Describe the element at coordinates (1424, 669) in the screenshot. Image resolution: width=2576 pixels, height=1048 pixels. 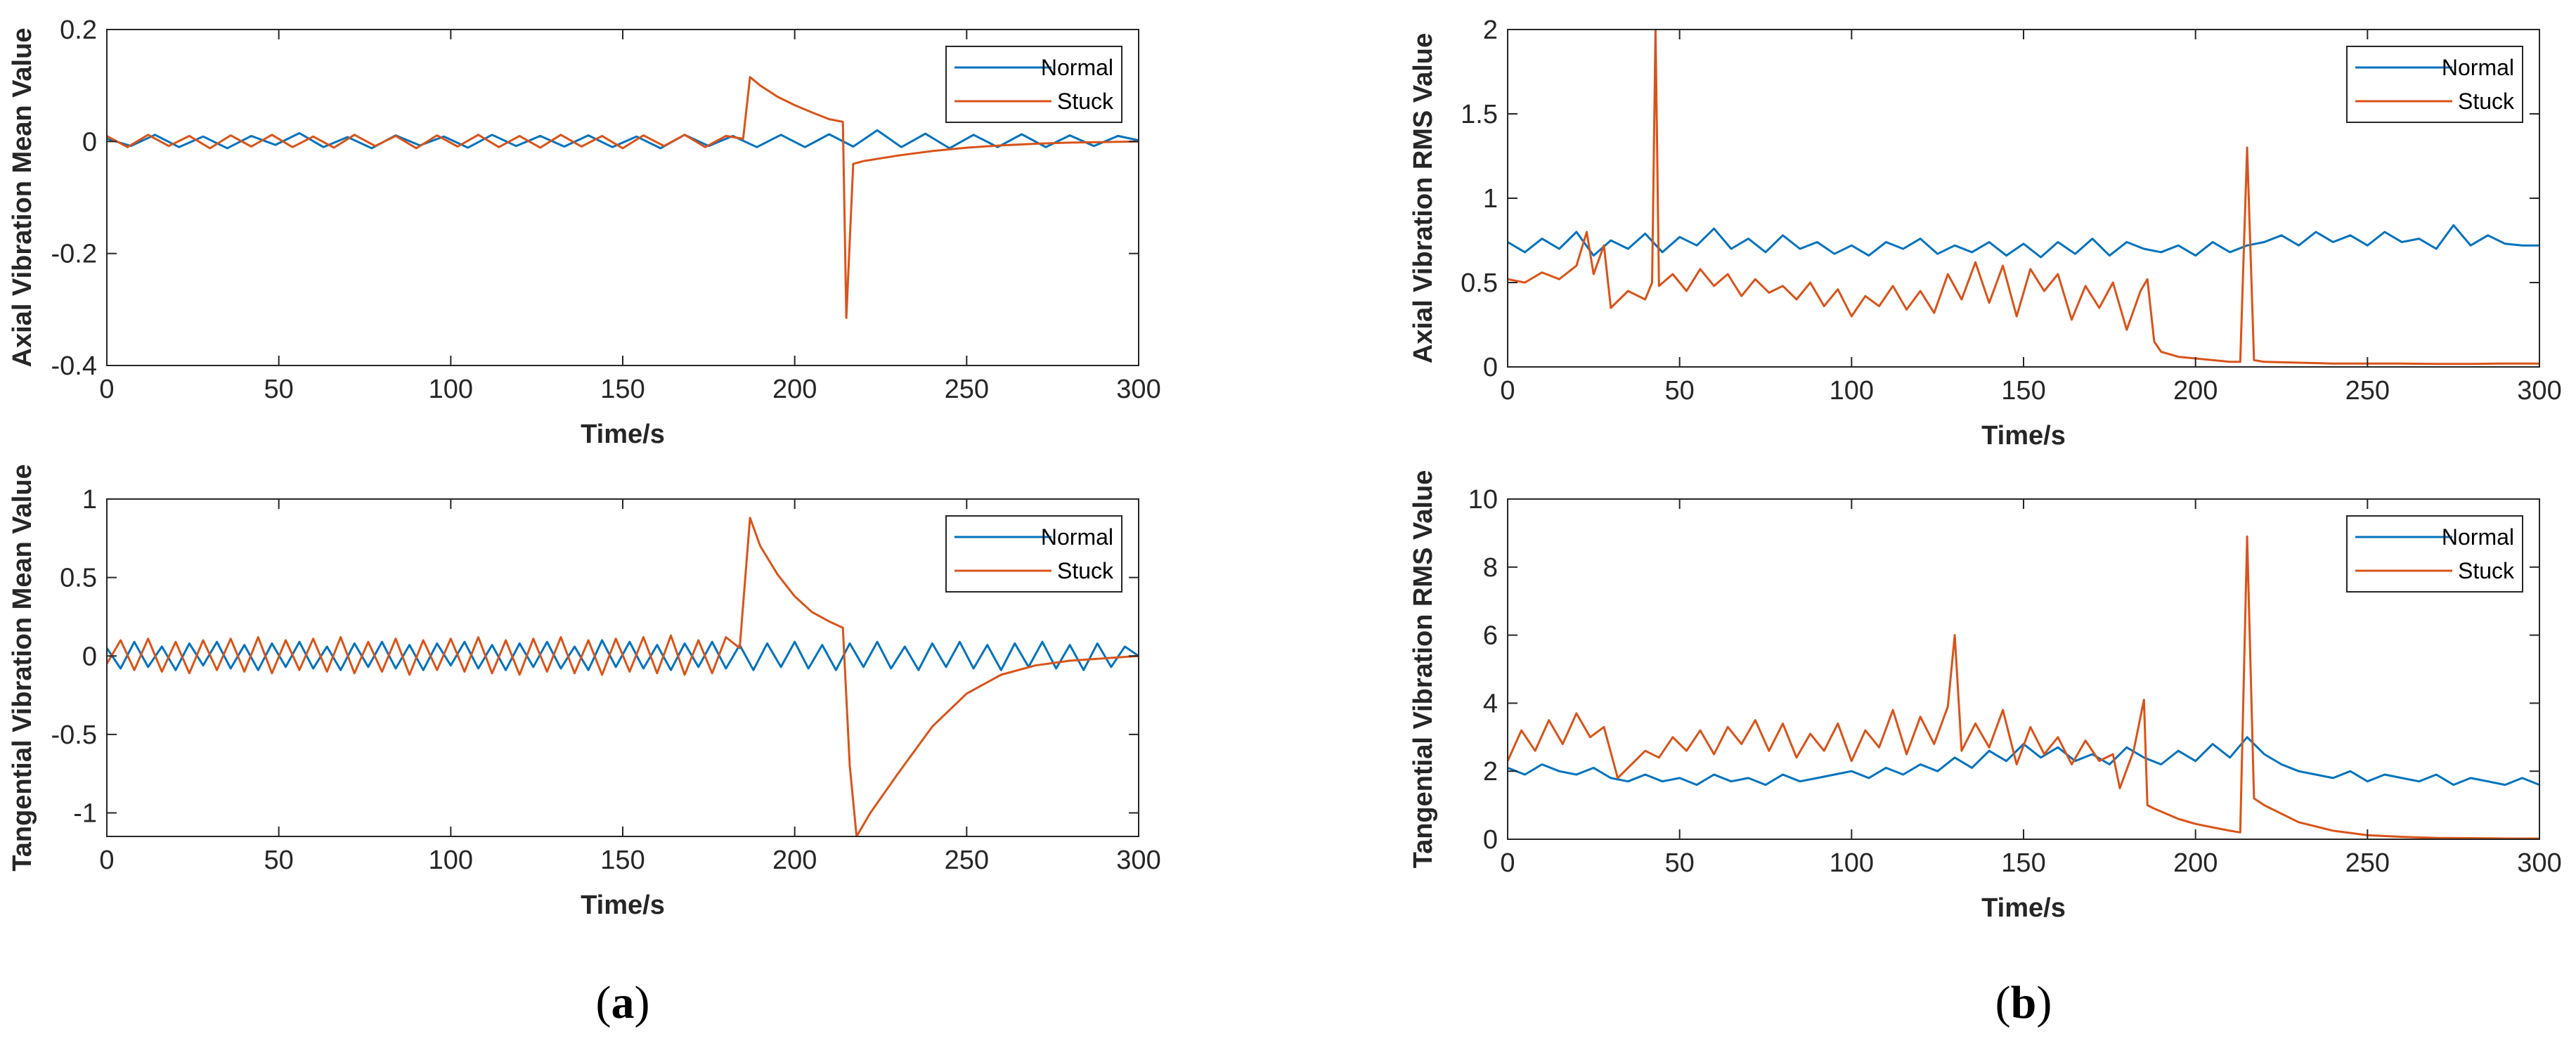
I see `y-axis-label: Tangential Vibration RMS Value` at that location.